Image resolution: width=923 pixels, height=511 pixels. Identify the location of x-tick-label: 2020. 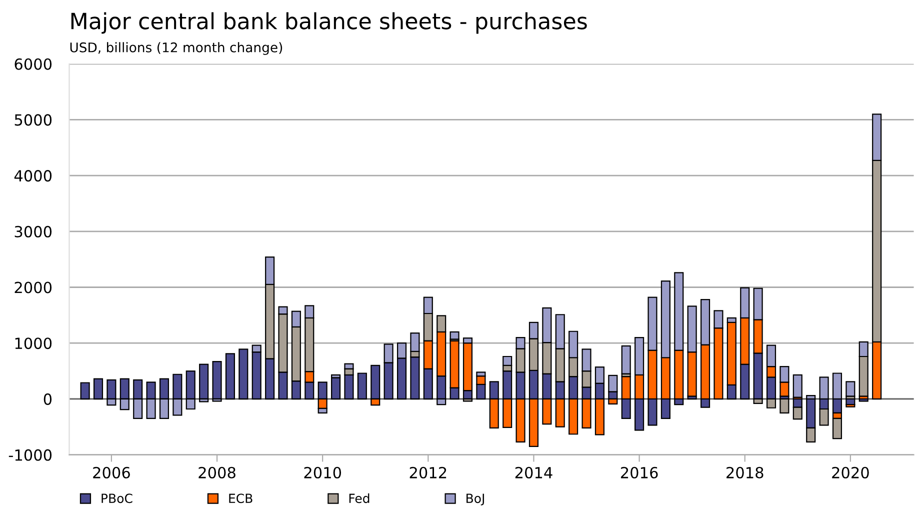
(850, 472).